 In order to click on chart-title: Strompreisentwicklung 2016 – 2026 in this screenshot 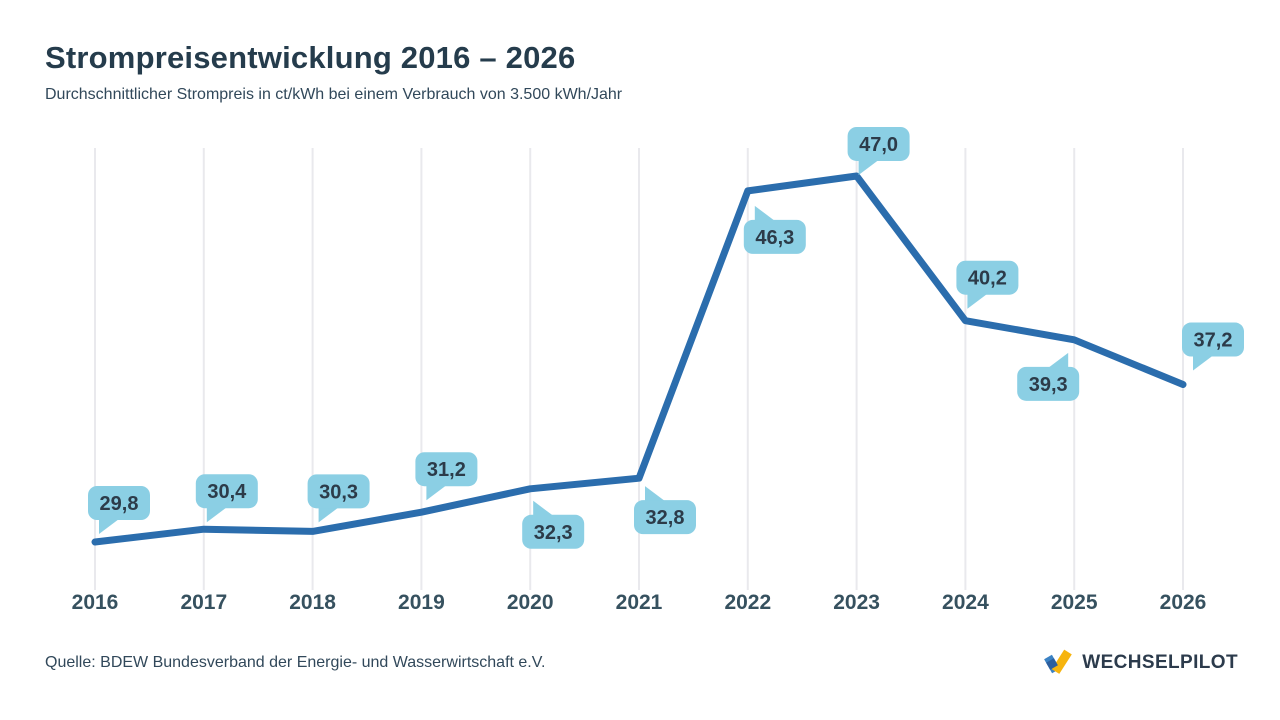, I will do `click(310, 57)`.